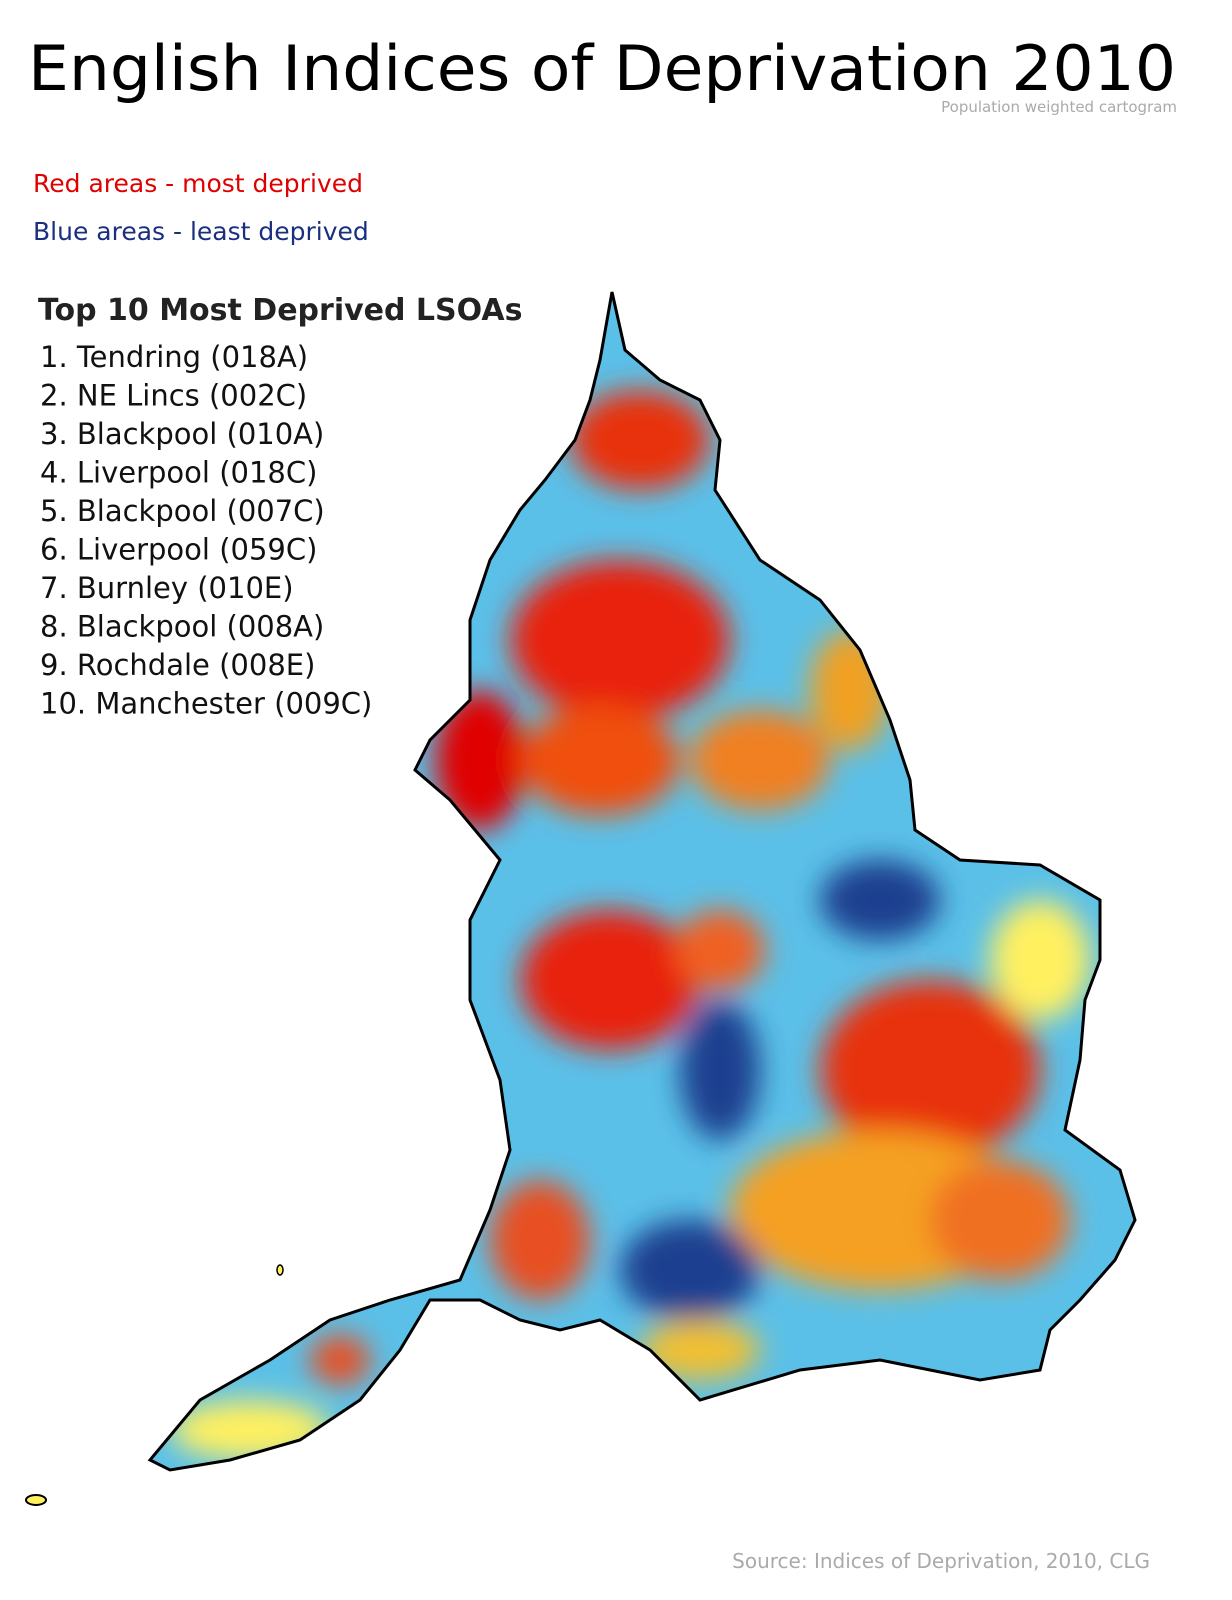  Describe the element at coordinates (178, 550) in the screenshot. I see `list-item: 6. Liverpool (059C)` at that location.